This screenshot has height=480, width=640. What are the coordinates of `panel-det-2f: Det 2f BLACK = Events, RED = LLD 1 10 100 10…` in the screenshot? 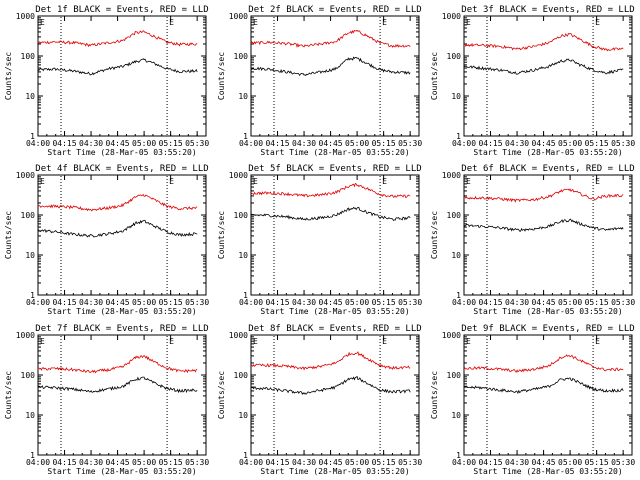 It's located at (319, 81).